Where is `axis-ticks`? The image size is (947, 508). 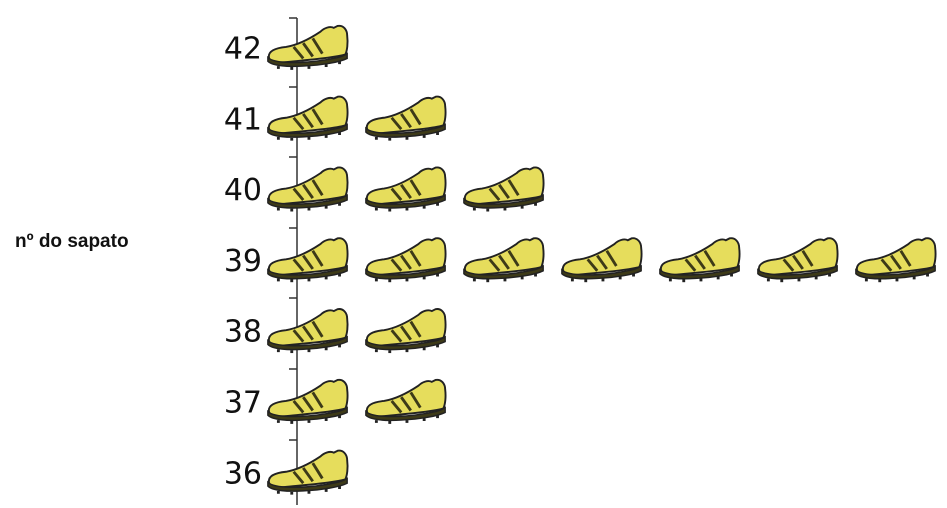 axis-ticks is located at coordinates (293, 229).